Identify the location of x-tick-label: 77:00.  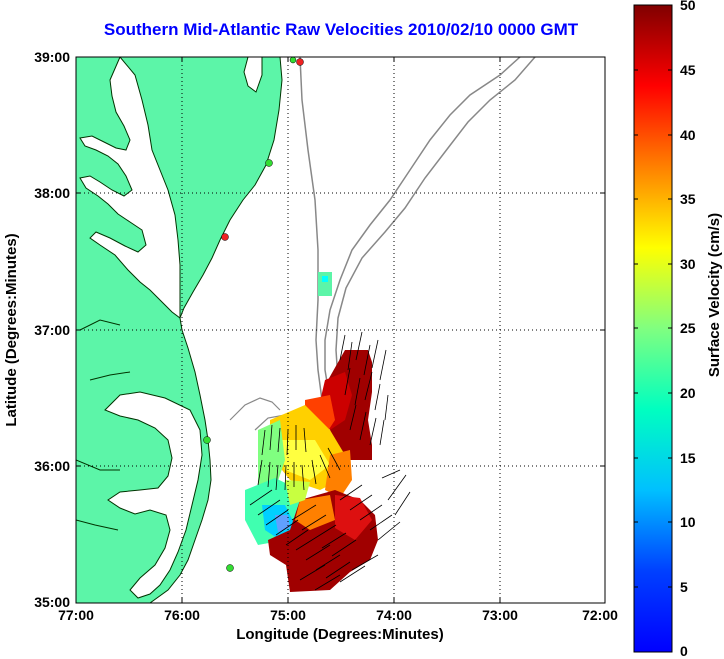
(76, 615).